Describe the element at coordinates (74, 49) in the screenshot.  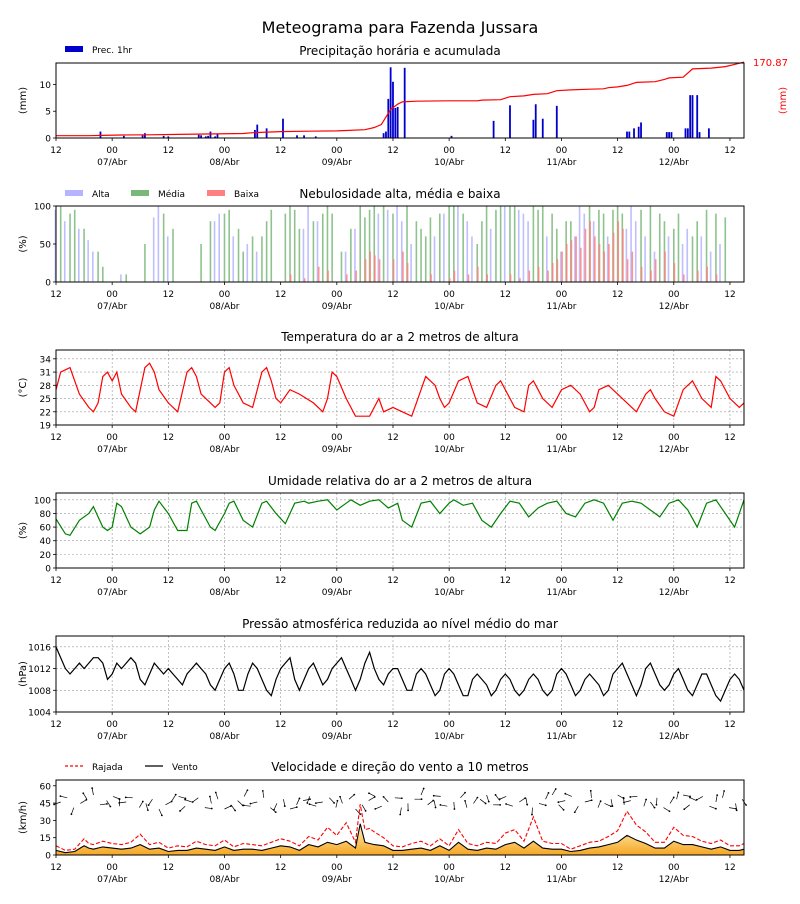
I see `legend-swatch-prec` at that location.